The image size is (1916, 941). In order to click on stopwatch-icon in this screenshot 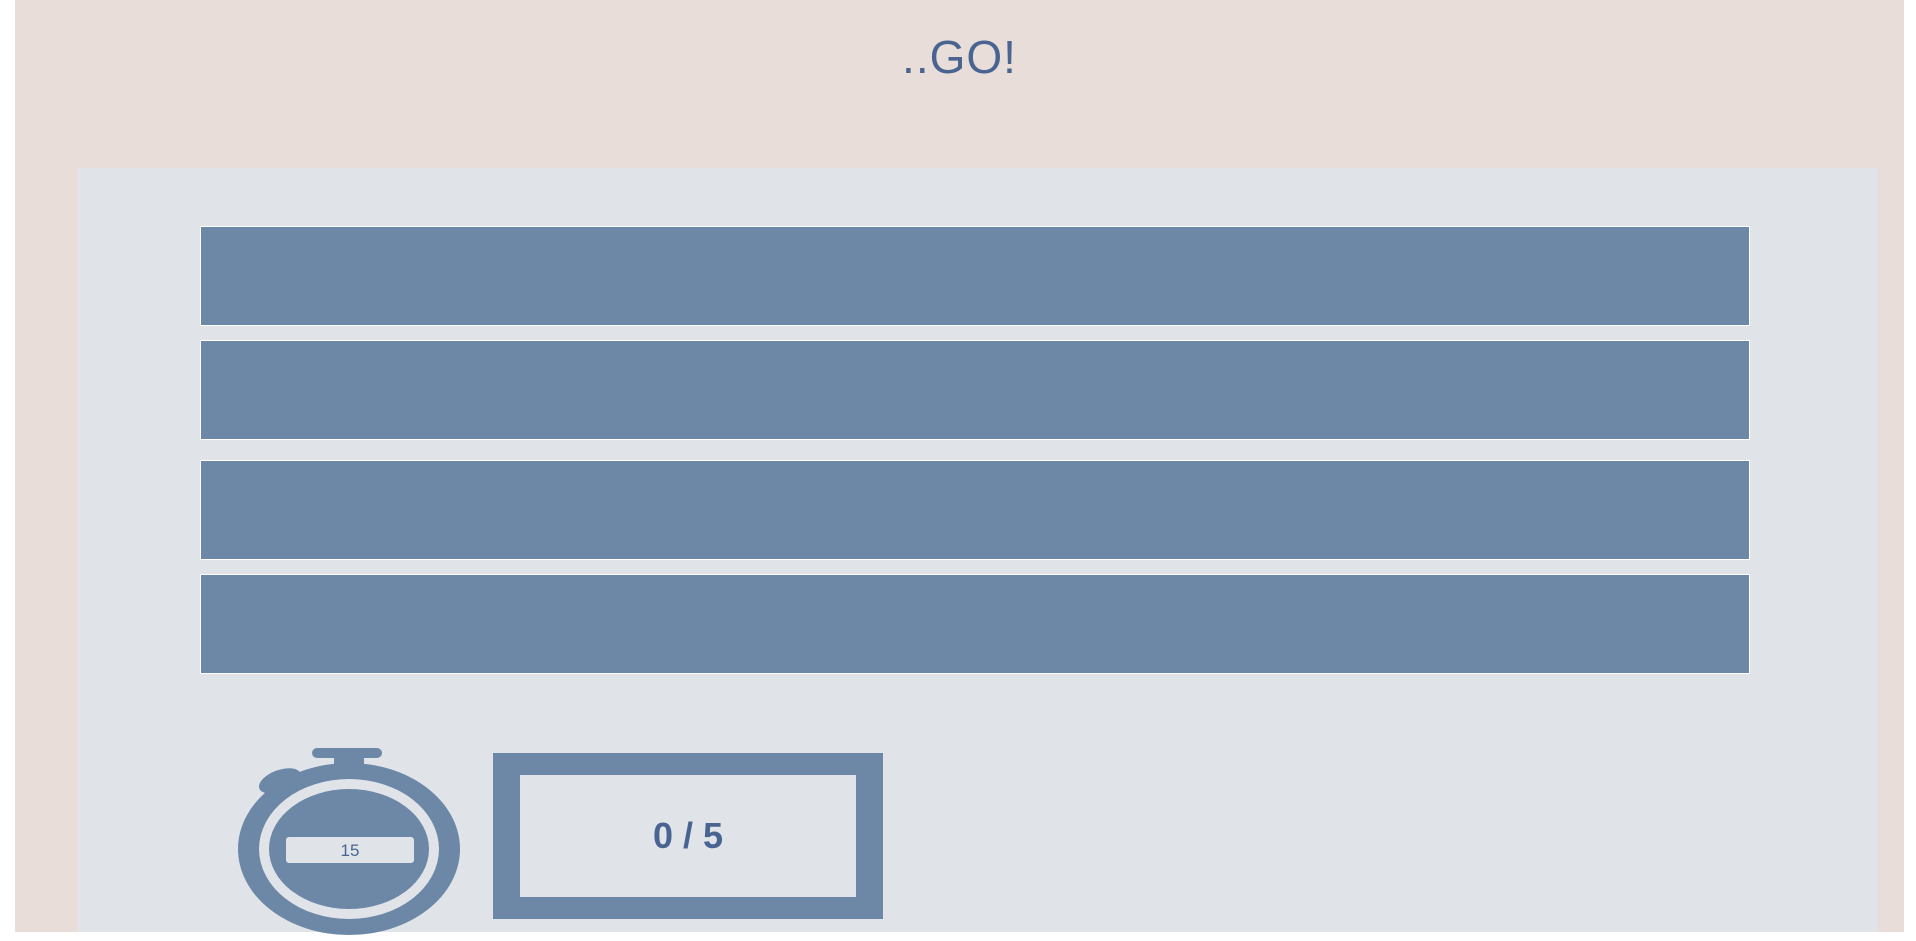, I will do `click(349, 841)`.